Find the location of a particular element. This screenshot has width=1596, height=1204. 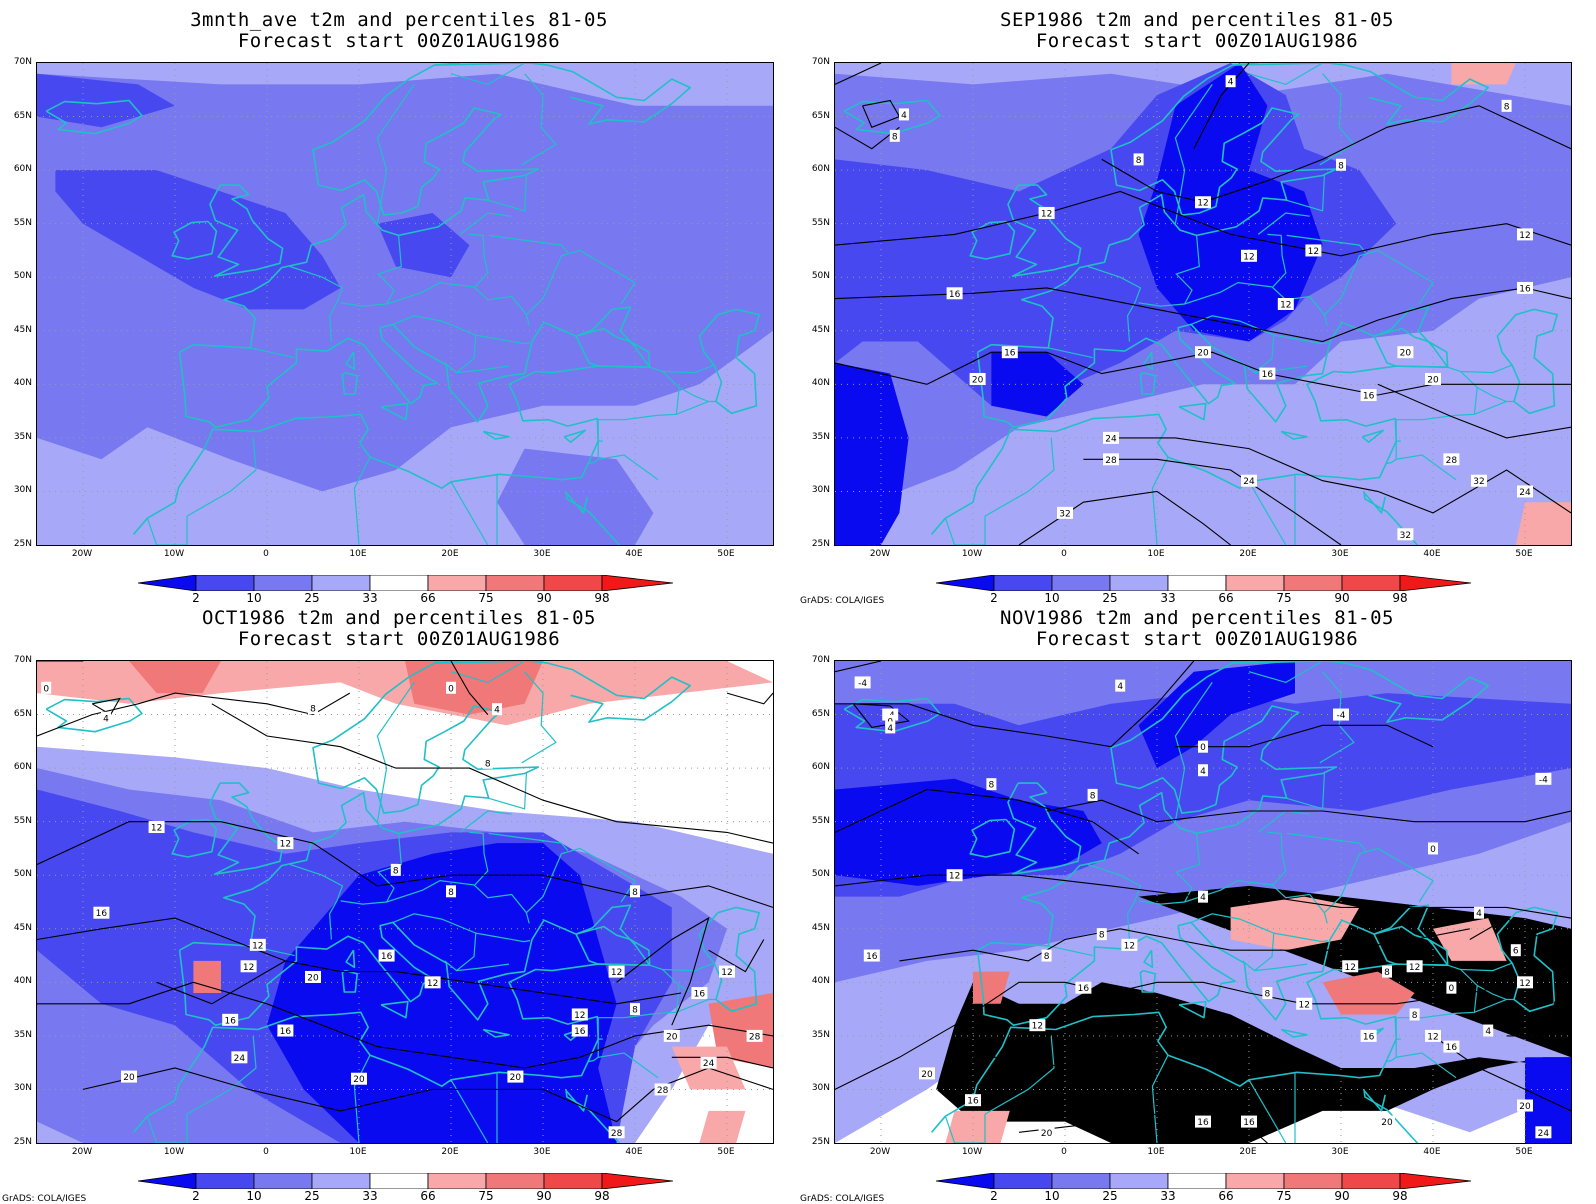

contour-label: 20 is located at coordinates (977, 378).